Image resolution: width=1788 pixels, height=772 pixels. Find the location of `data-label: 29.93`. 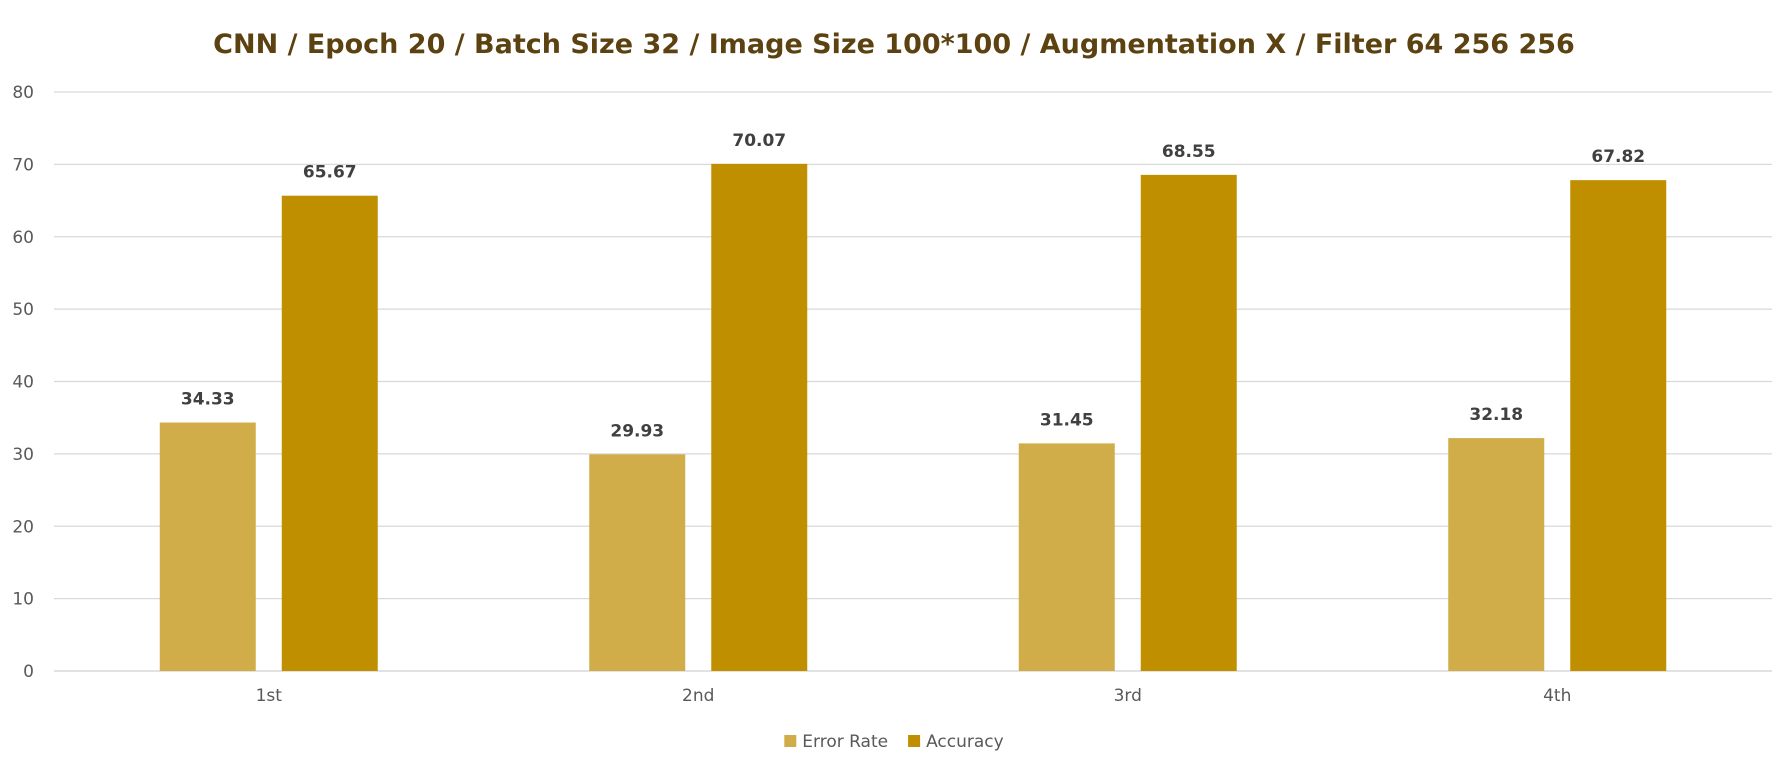

data-label: 29.93 is located at coordinates (637, 431).